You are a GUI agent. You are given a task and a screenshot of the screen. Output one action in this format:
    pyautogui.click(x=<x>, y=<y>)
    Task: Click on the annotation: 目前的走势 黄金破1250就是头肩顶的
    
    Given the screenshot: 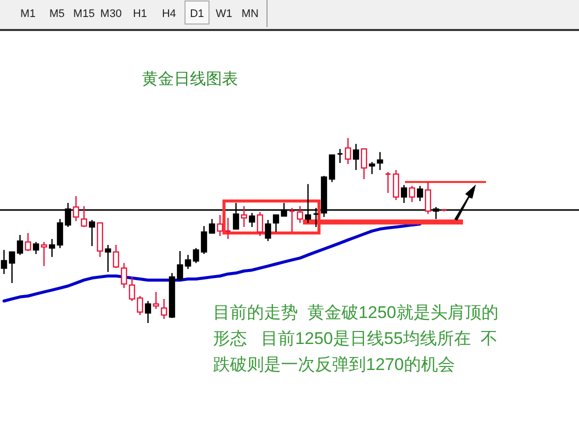 What is the action you would take?
    pyautogui.click(x=355, y=312)
    